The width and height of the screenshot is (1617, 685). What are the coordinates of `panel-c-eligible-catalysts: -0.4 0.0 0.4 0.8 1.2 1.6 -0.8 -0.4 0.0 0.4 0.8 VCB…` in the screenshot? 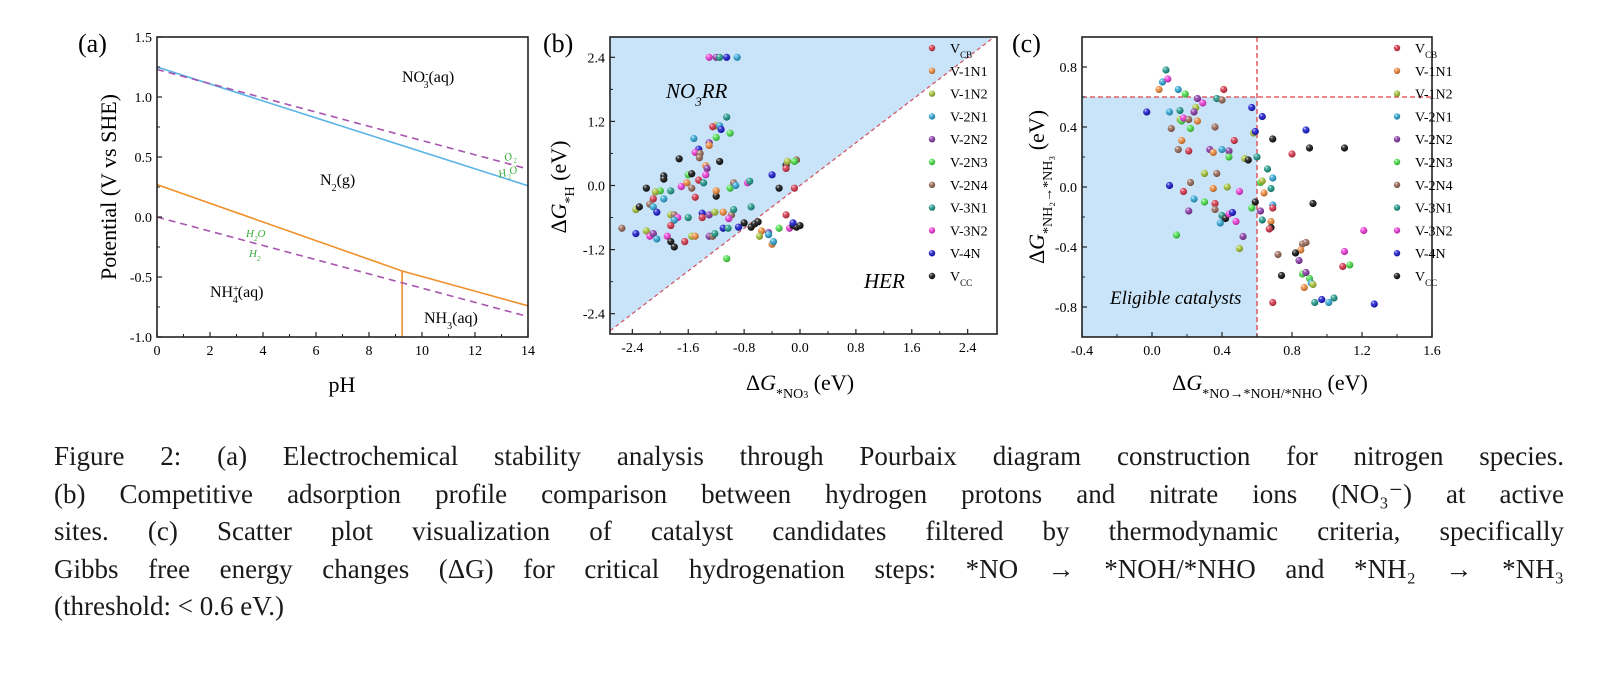 It's located at (1238, 219).